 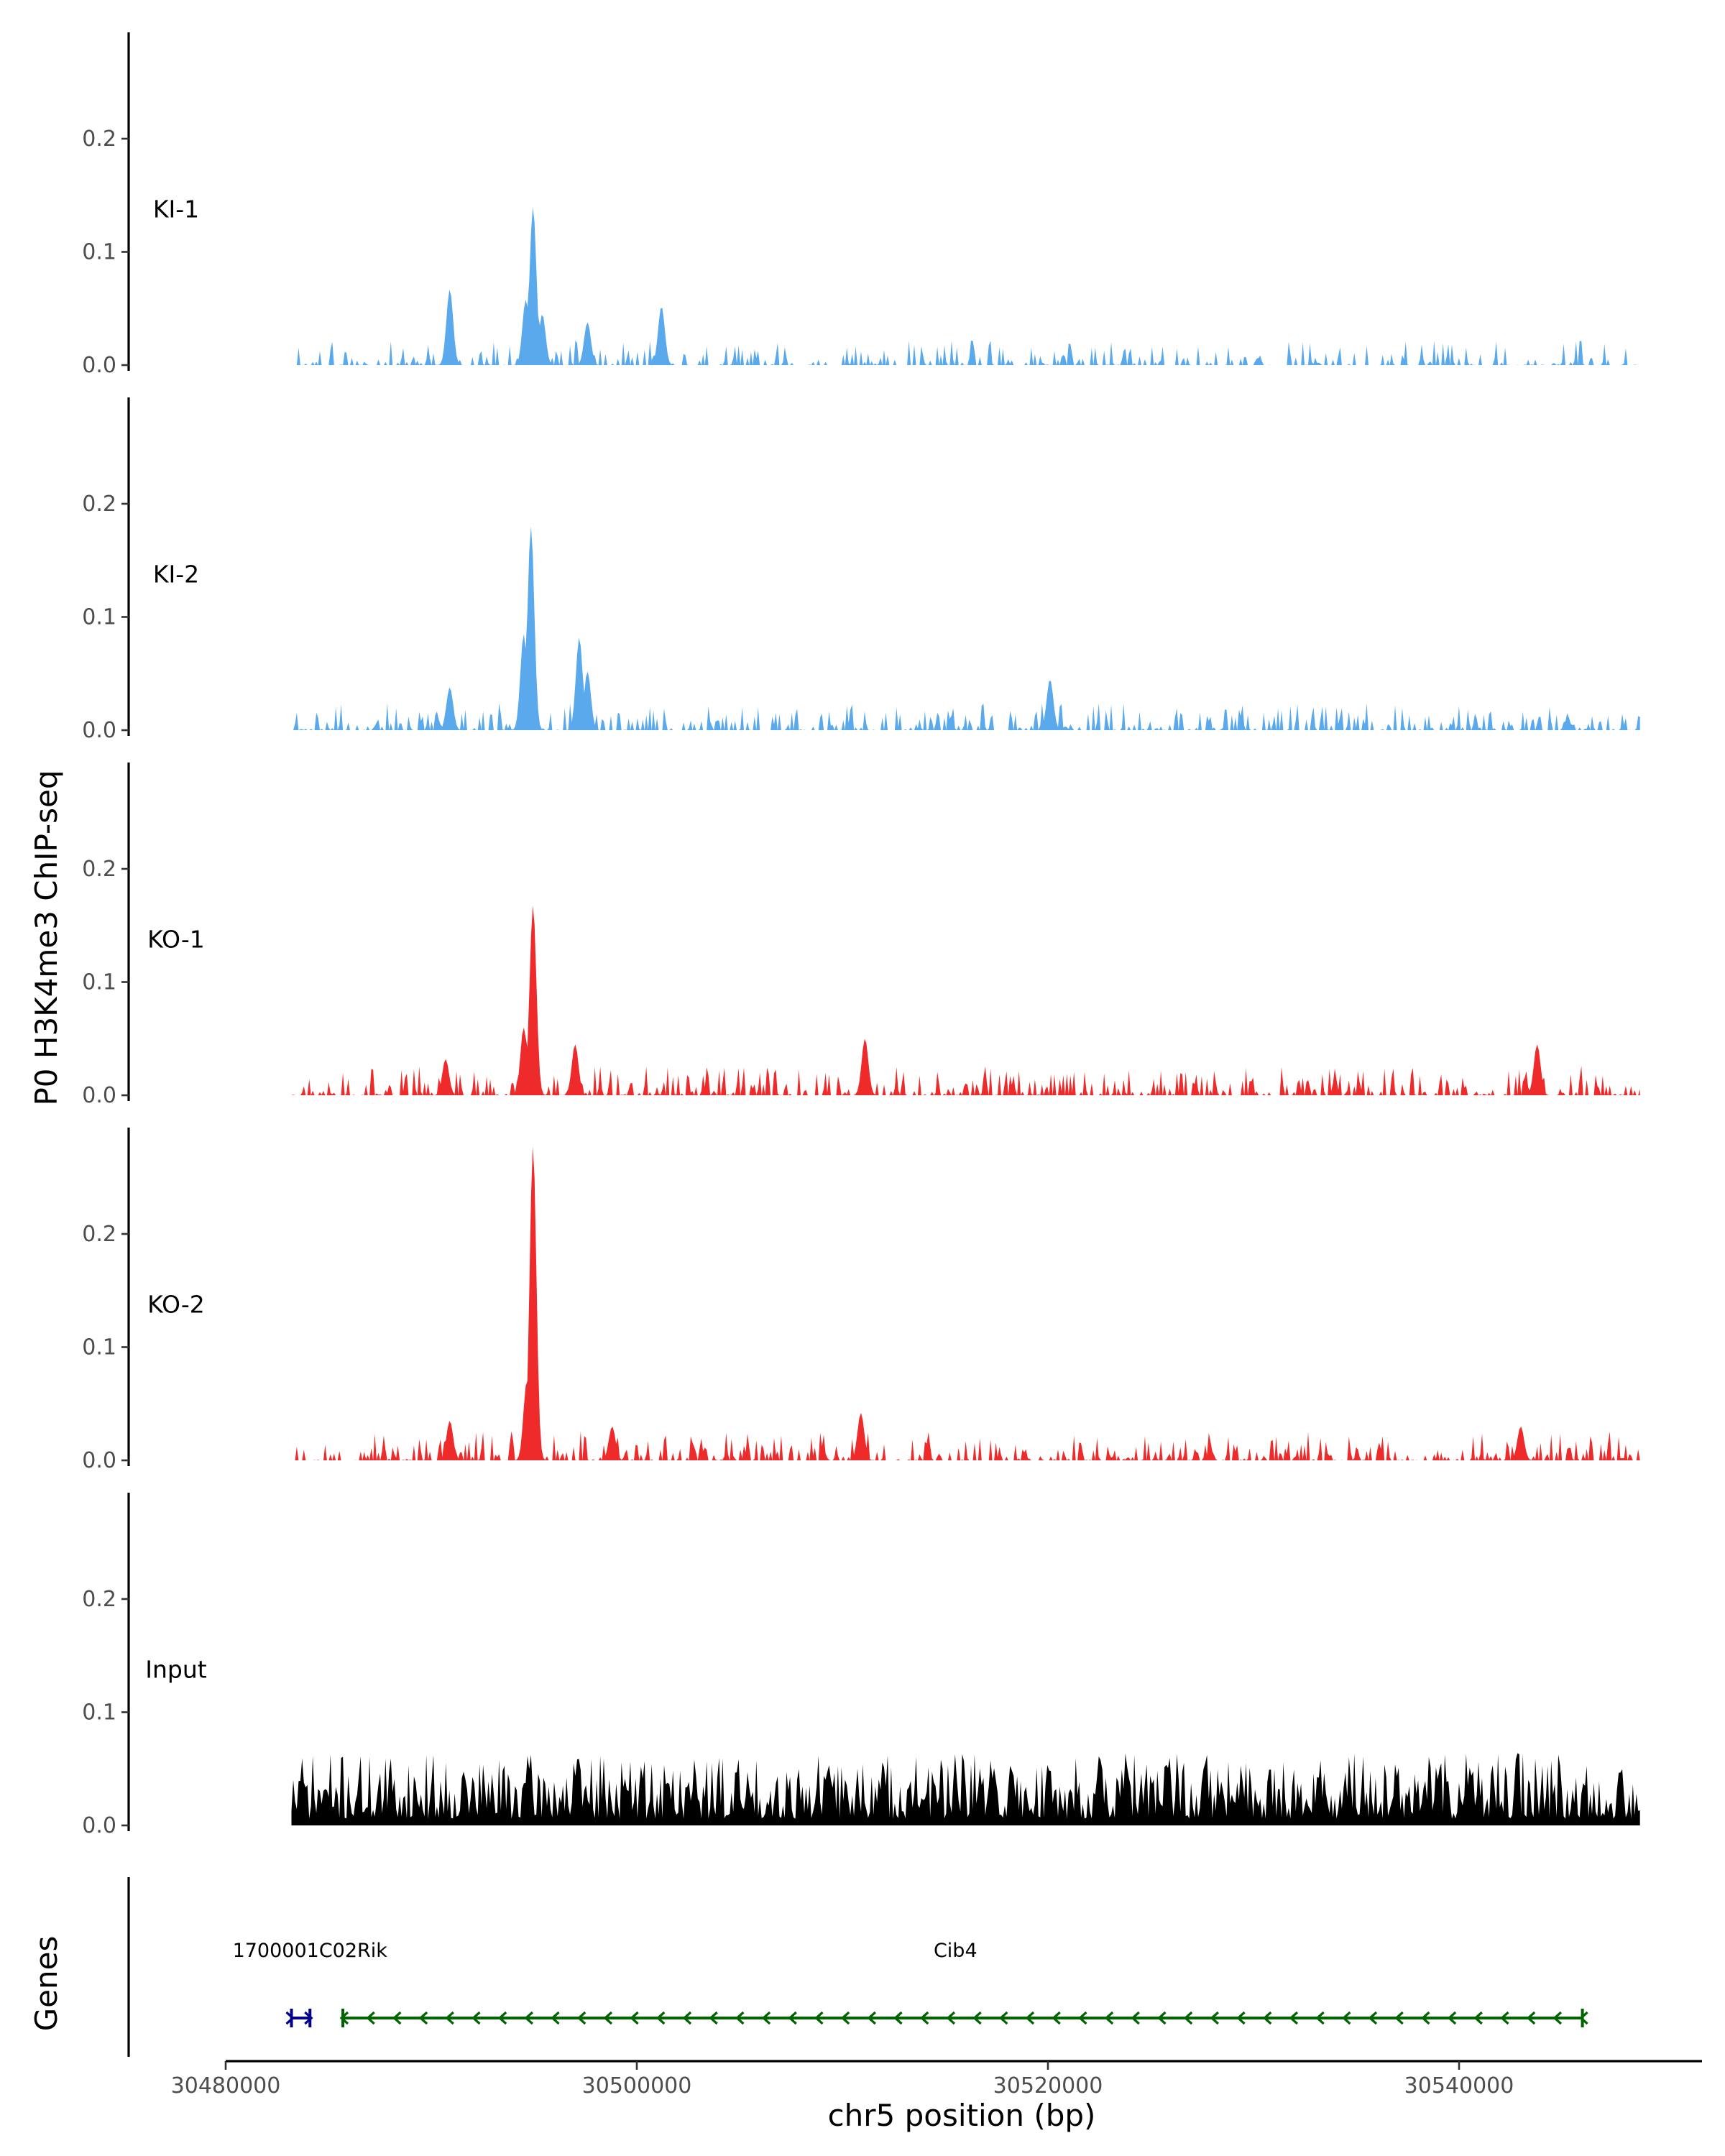 I want to click on track-ki-2: 0.0 0.1 0.2 KI-2, so click(x=861, y=570).